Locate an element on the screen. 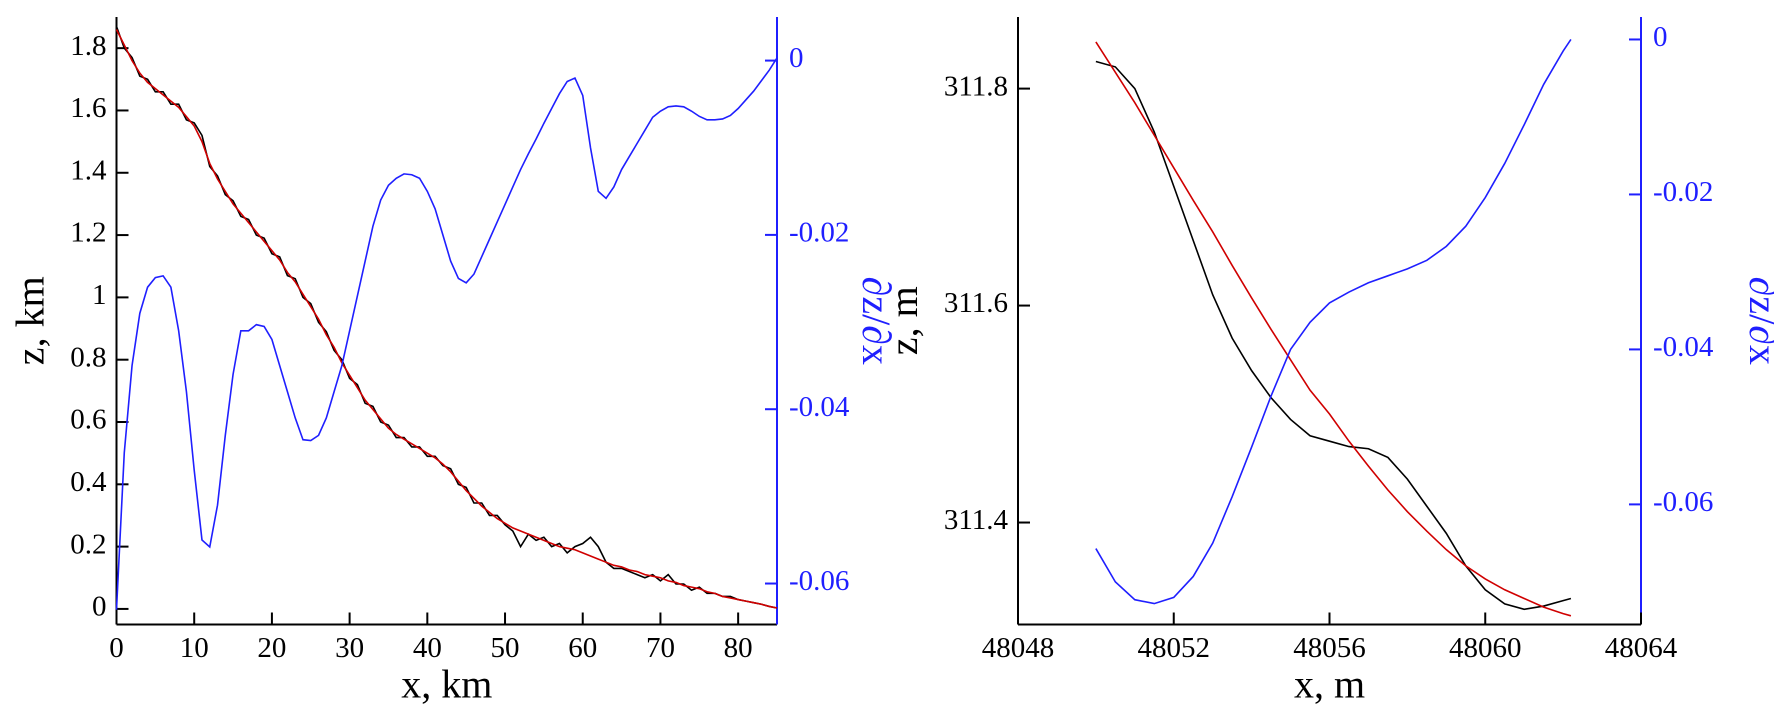 The width and height of the screenshot is (1774, 714). y-tick-label: 0.6 is located at coordinates (88, 420).